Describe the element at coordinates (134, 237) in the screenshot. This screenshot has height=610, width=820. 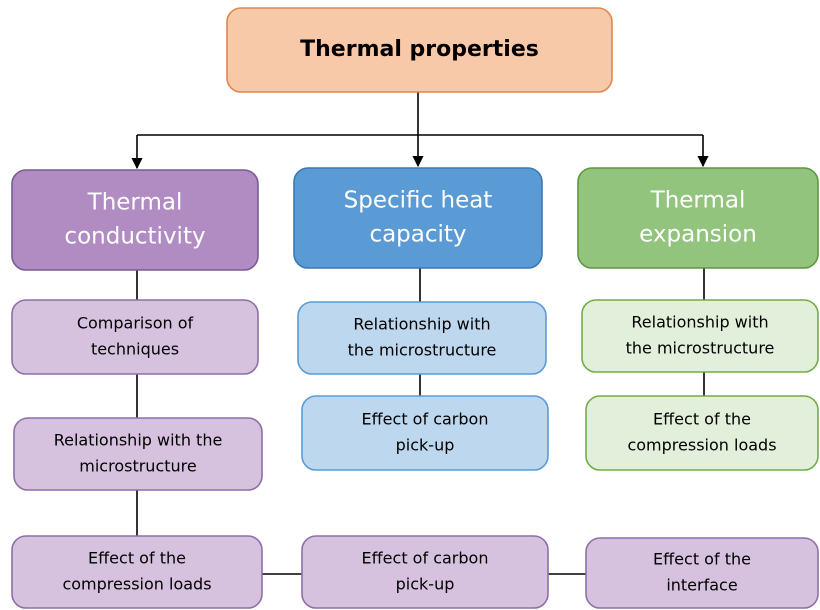
I see `node-label: conductivity` at that location.